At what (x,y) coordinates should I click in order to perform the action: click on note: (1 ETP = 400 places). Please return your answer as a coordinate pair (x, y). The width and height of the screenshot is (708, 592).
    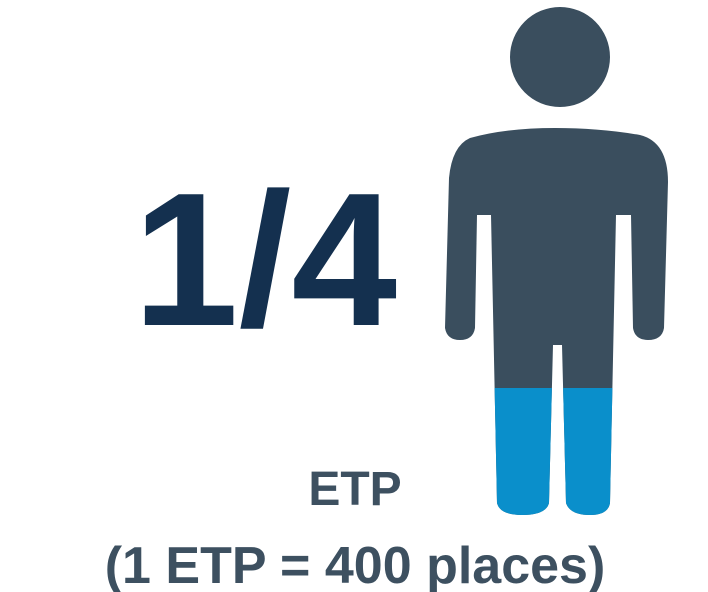
    Looking at the image, I should click on (355, 564).